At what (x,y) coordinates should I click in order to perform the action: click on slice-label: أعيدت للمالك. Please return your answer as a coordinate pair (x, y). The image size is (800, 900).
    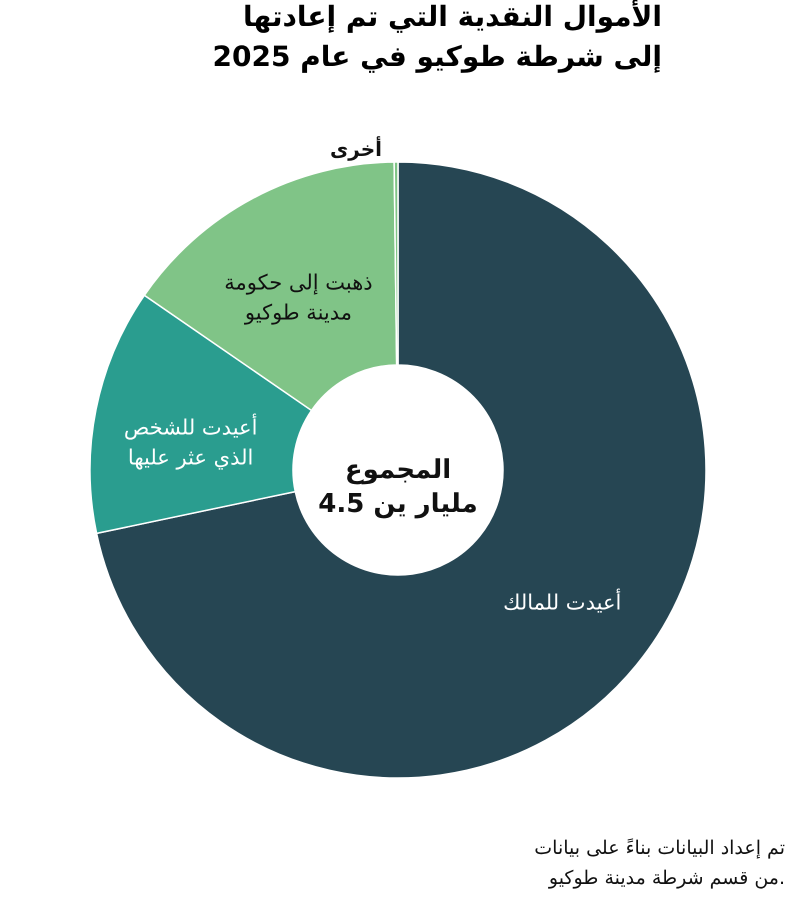
    Looking at the image, I should click on (562, 601).